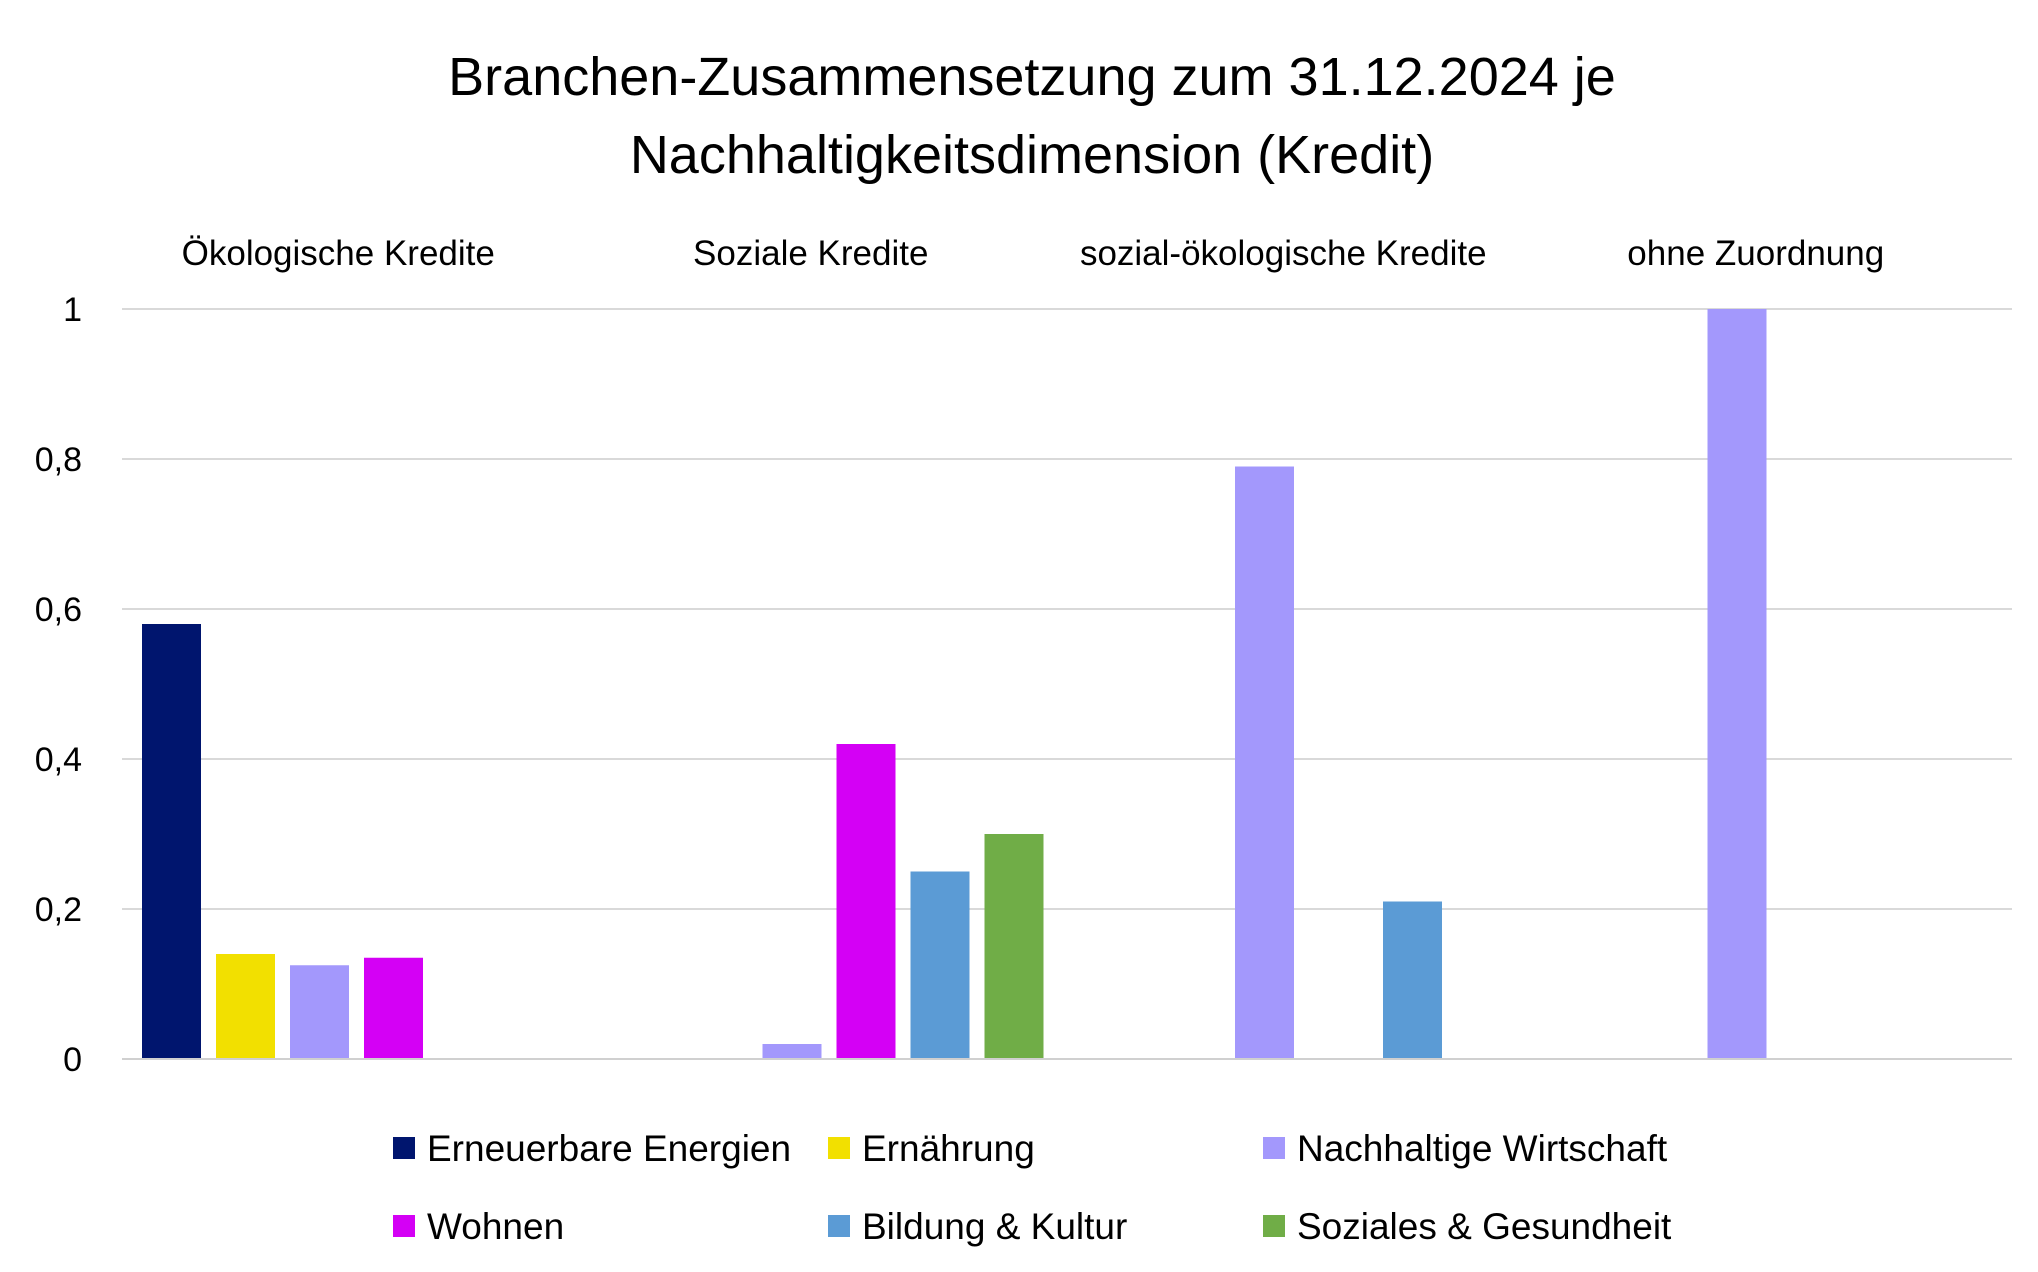 This screenshot has height=1272, width=2038. What do you see at coordinates (58, 460) in the screenshot?
I see `y-tick-label: 0,8` at bounding box center [58, 460].